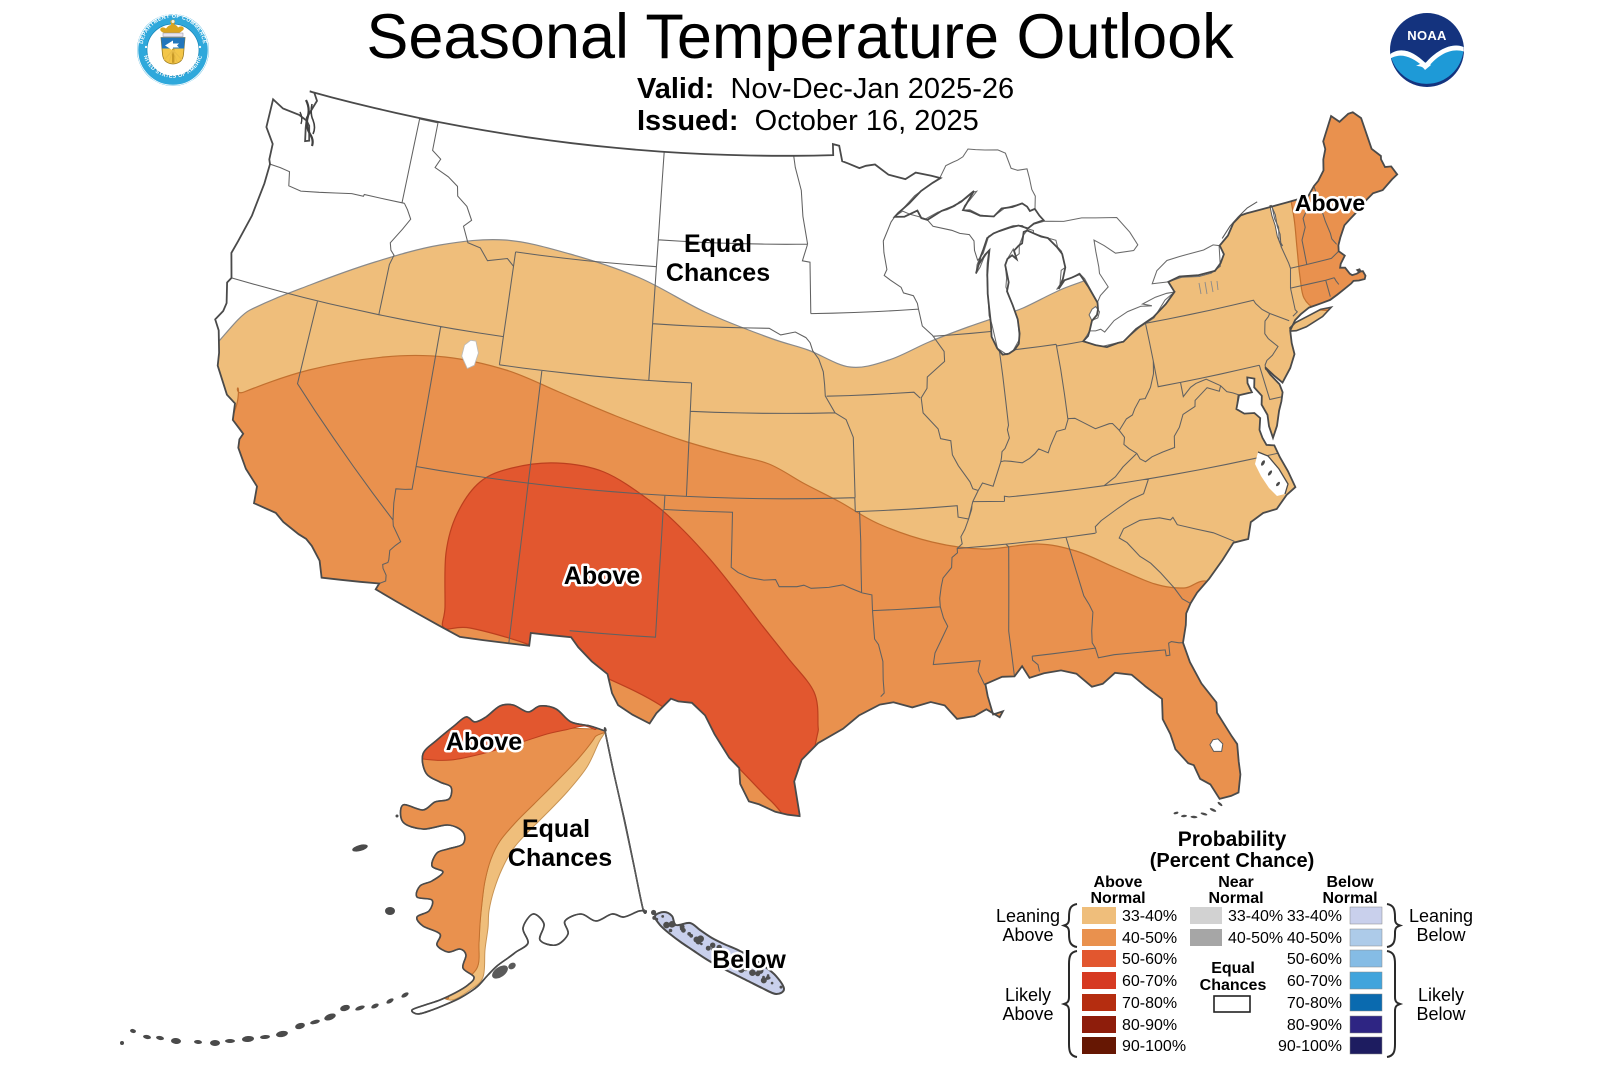 The image size is (1600, 1066). I want to click on svg-text: Issued: October 16, 2025, so click(808, 121).